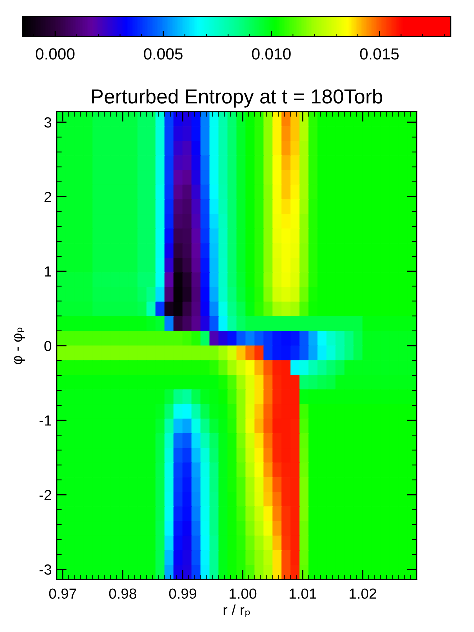  Describe the element at coordinates (363, 594) in the screenshot. I see `x-tick-label: 1.02` at that location.